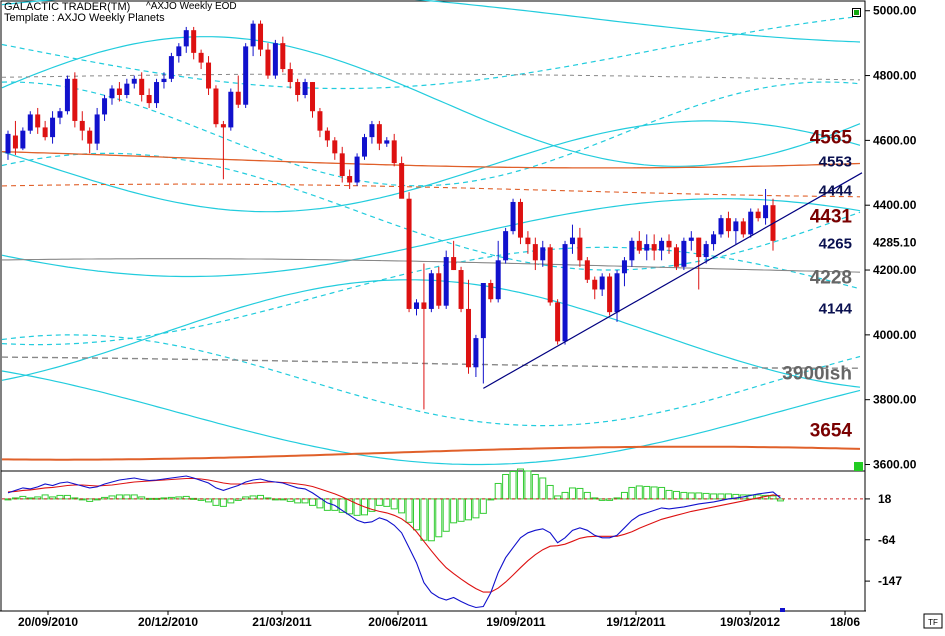 This screenshot has height=636, width=945. I want to click on time-marker, so click(782, 610).